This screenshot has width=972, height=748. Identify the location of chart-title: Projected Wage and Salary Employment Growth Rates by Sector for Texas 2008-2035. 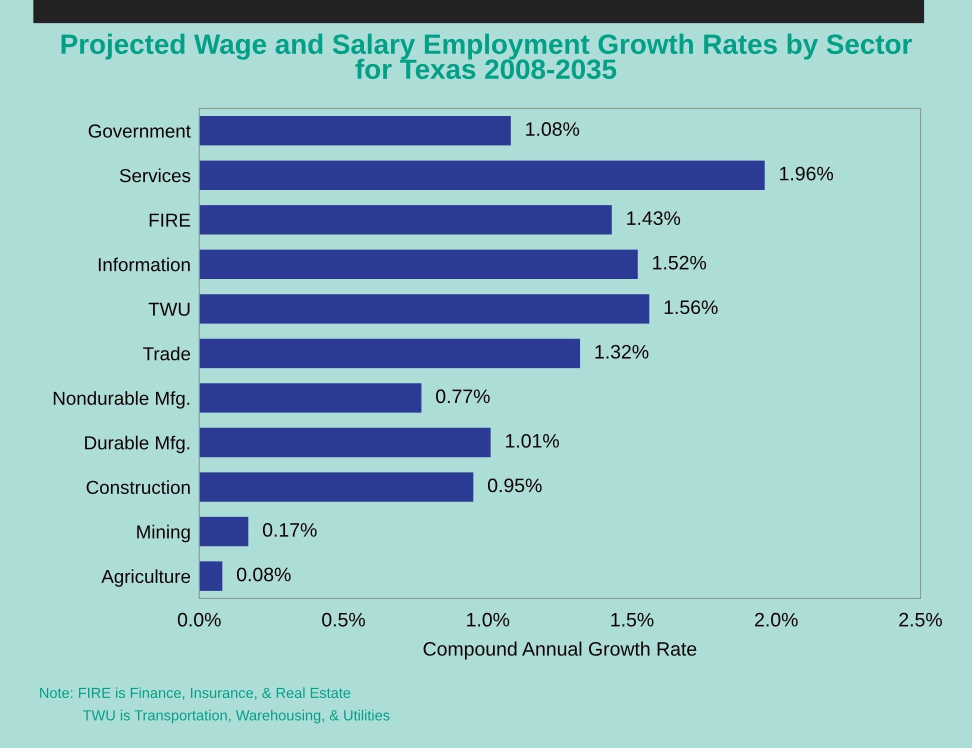
(487, 57).